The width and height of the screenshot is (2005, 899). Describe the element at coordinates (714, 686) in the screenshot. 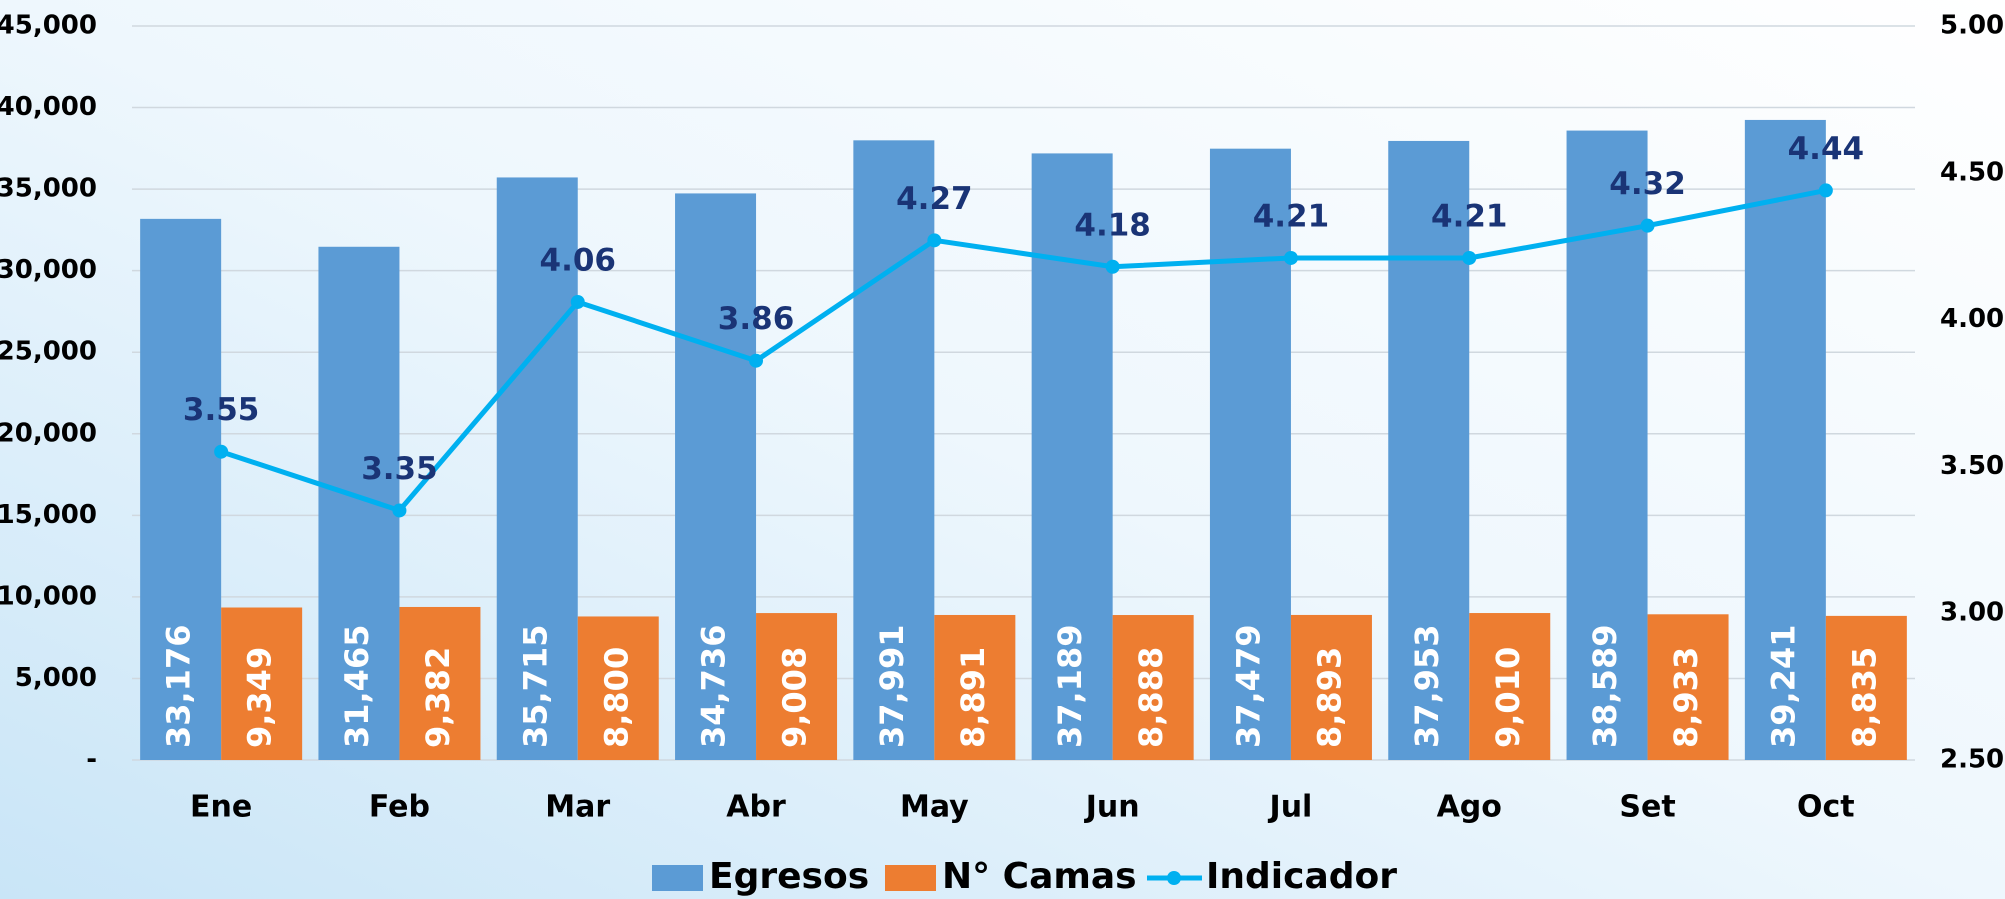

I see `bar-value-label: 34,736` at that location.